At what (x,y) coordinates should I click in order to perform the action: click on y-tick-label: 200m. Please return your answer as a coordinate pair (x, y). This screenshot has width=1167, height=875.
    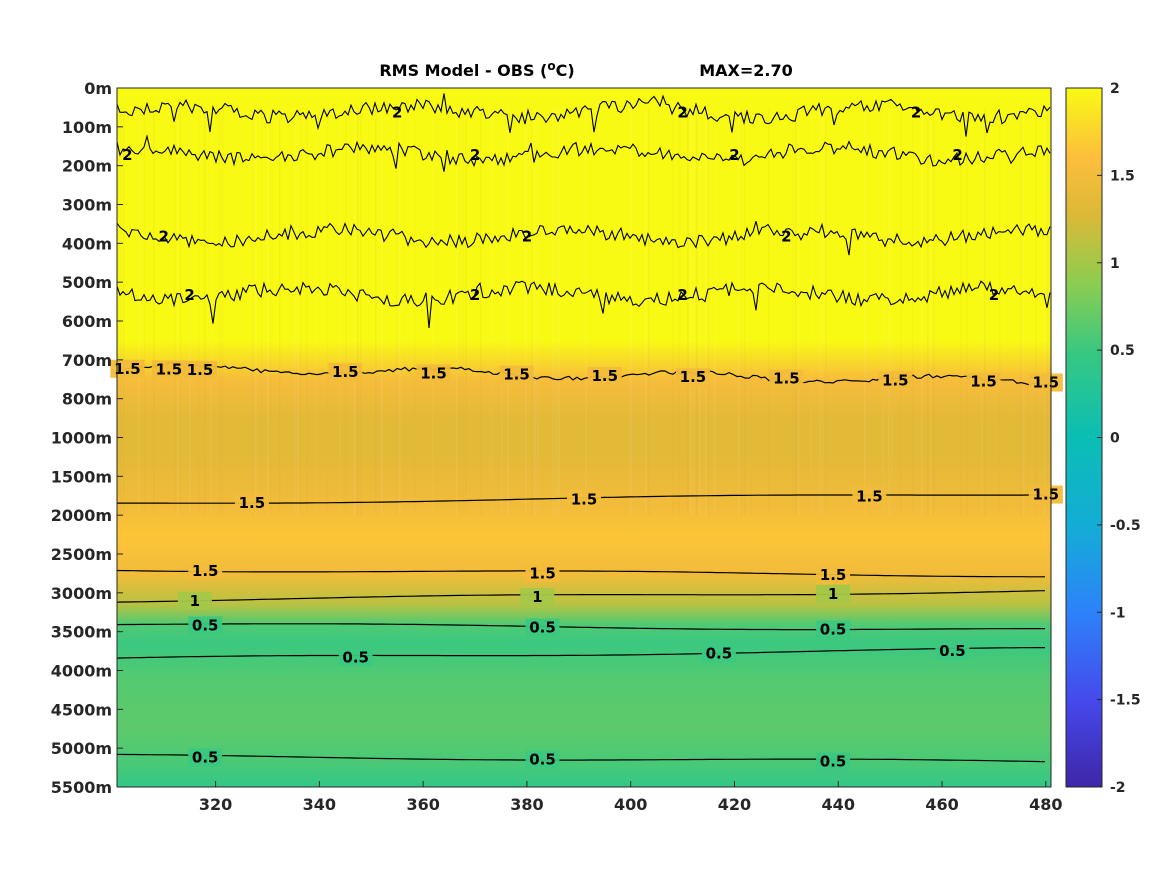
    Looking at the image, I should click on (87, 166).